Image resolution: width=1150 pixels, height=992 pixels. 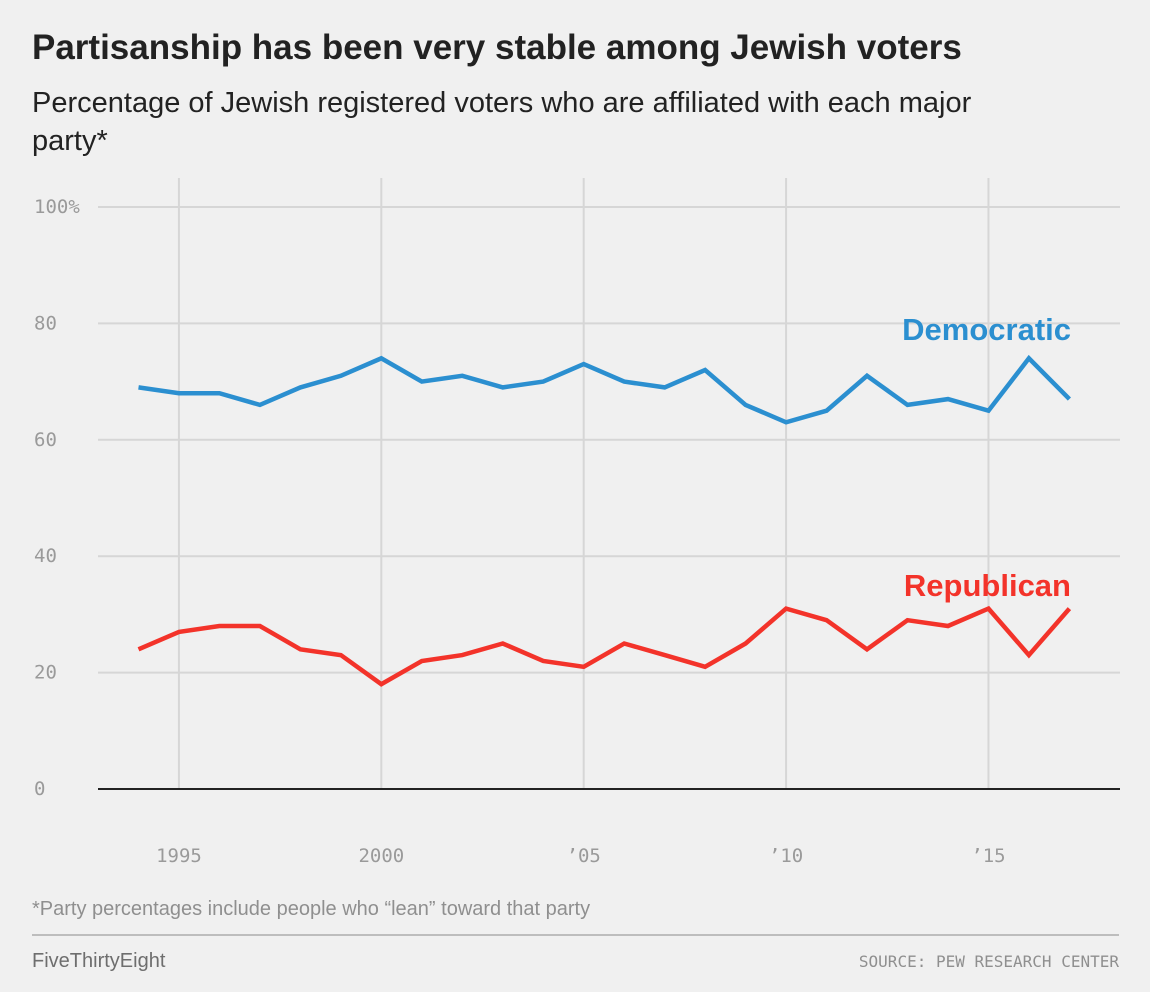 What do you see at coordinates (45, 673) in the screenshot?
I see `y-tick-label: 20` at bounding box center [45, 673].